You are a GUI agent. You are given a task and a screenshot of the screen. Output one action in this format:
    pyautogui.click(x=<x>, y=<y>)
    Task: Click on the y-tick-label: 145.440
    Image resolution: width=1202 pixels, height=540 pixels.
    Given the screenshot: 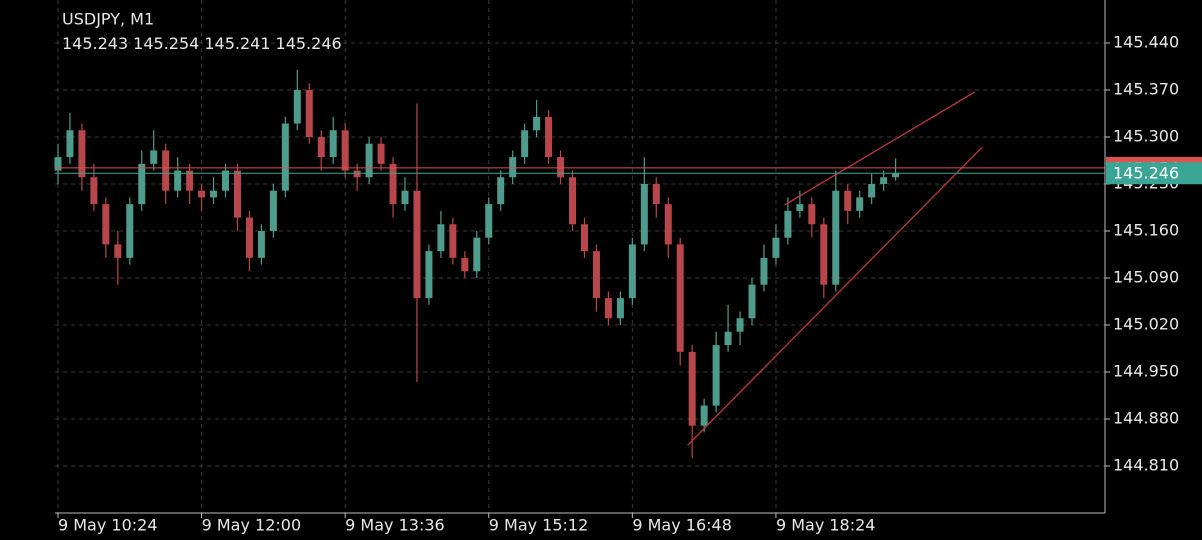 What is the action you would take?
    pyautogui.click(x=1146, y=41)
    